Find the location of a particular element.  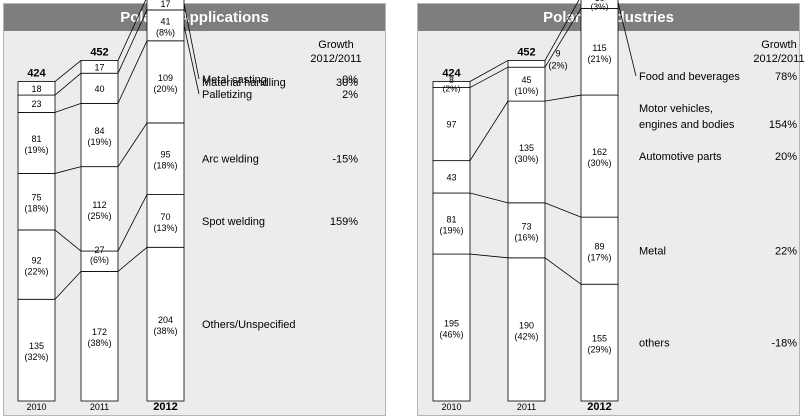

segment-label: (32%) is located at coordinates (36, 357).